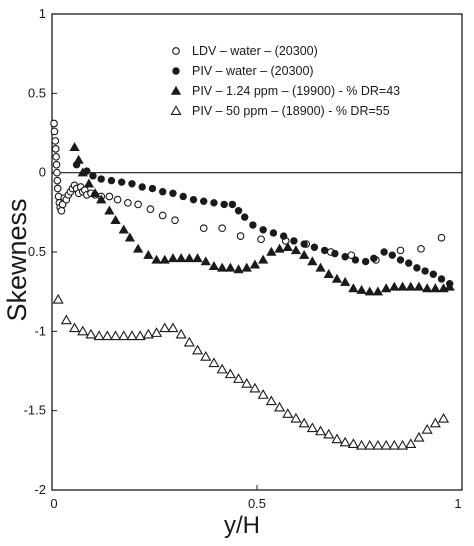 Image resolution: width=474 pixels, height=546 pixels. Describe the element at coordinates (53, 503) in the screenshot. I see `x-tick-label: 0` at that location.